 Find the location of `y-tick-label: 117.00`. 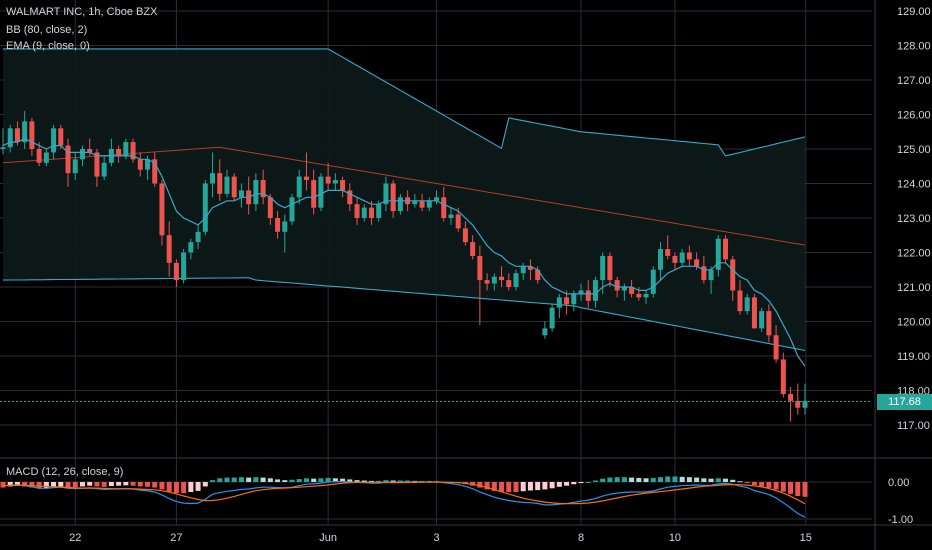

y-tick-label: 117.00 is located at coordinates (913, 426).